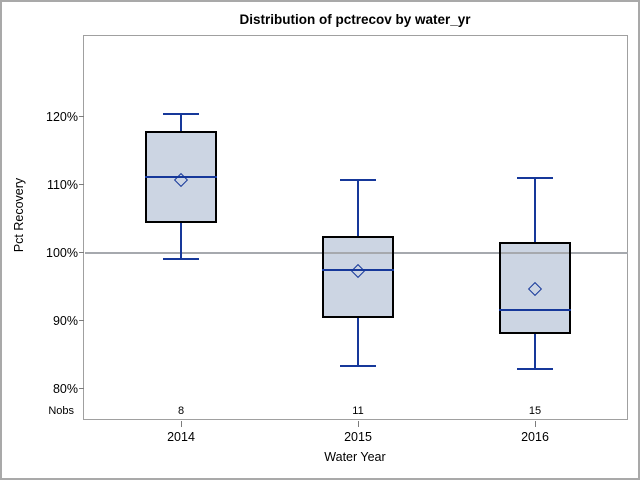  What do you see at coordinates (535, 437) in the screenshot?
I see `x-tick-label-2016: 2016` at bounding box center [535, 437].